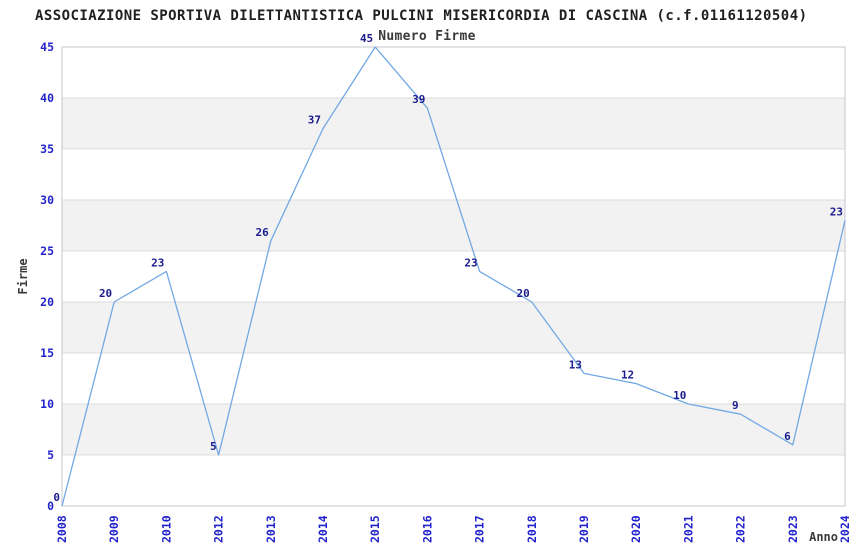 This screenshot has height=550, width=850. Describe the element at coordinates (323, 529) in the screenshot. I see `x-tick-label: 2014` at that location.